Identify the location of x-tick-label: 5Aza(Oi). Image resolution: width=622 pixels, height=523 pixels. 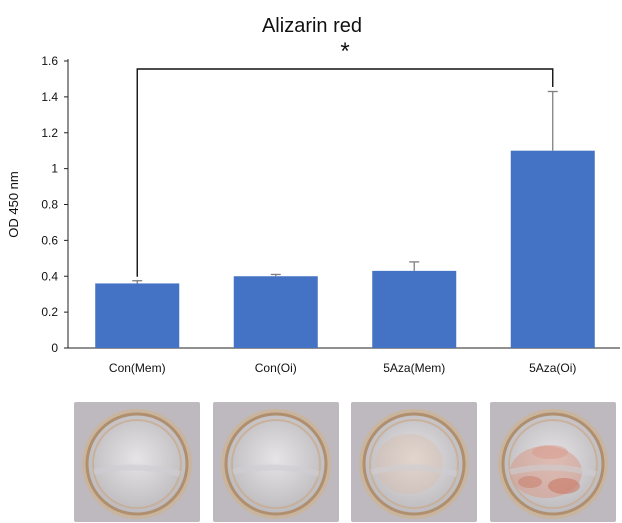
(552, 368).